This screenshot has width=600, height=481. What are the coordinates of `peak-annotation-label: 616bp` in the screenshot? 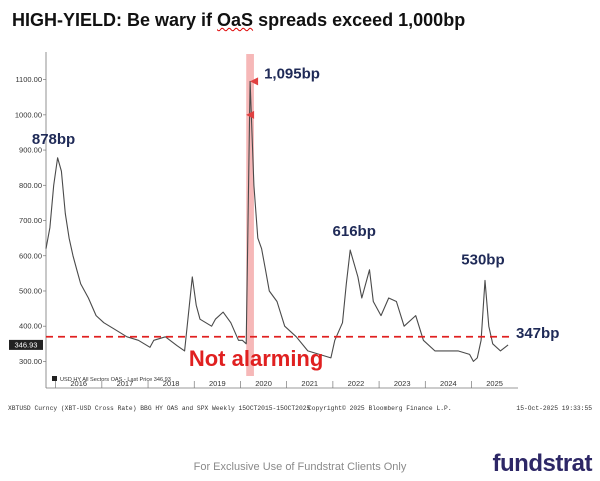 It's located at (354, 231).